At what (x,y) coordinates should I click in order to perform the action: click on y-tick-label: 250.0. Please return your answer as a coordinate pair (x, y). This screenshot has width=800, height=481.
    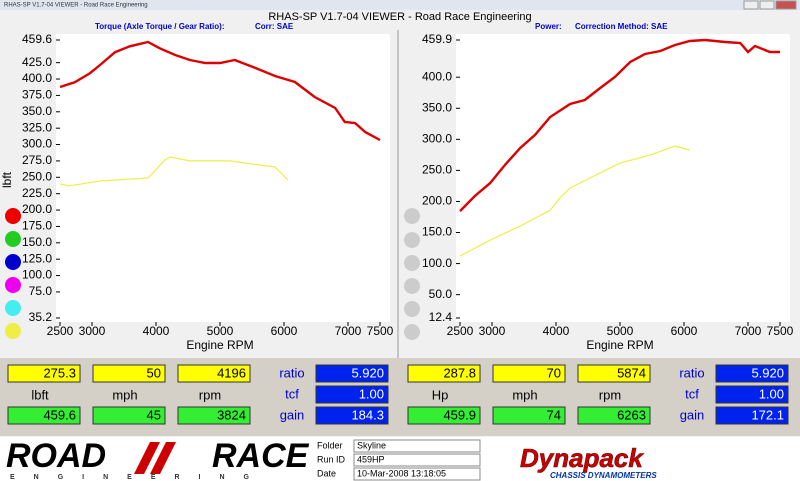
    Looking at the image, I should click on (37, 176).